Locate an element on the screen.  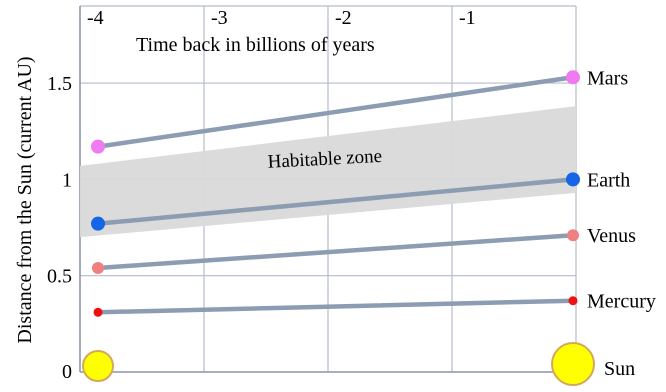
series-label: Mercury is located at coordinates (621, 302).